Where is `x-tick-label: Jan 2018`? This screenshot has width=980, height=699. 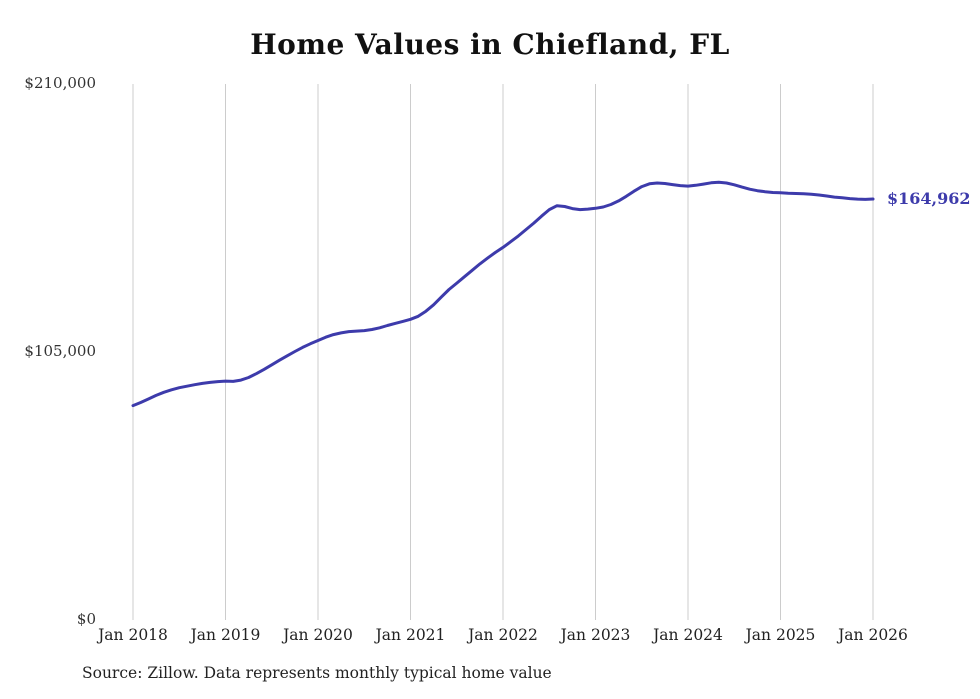
x-tick-label: Jan 2018 is located at coordinates (133, 635).